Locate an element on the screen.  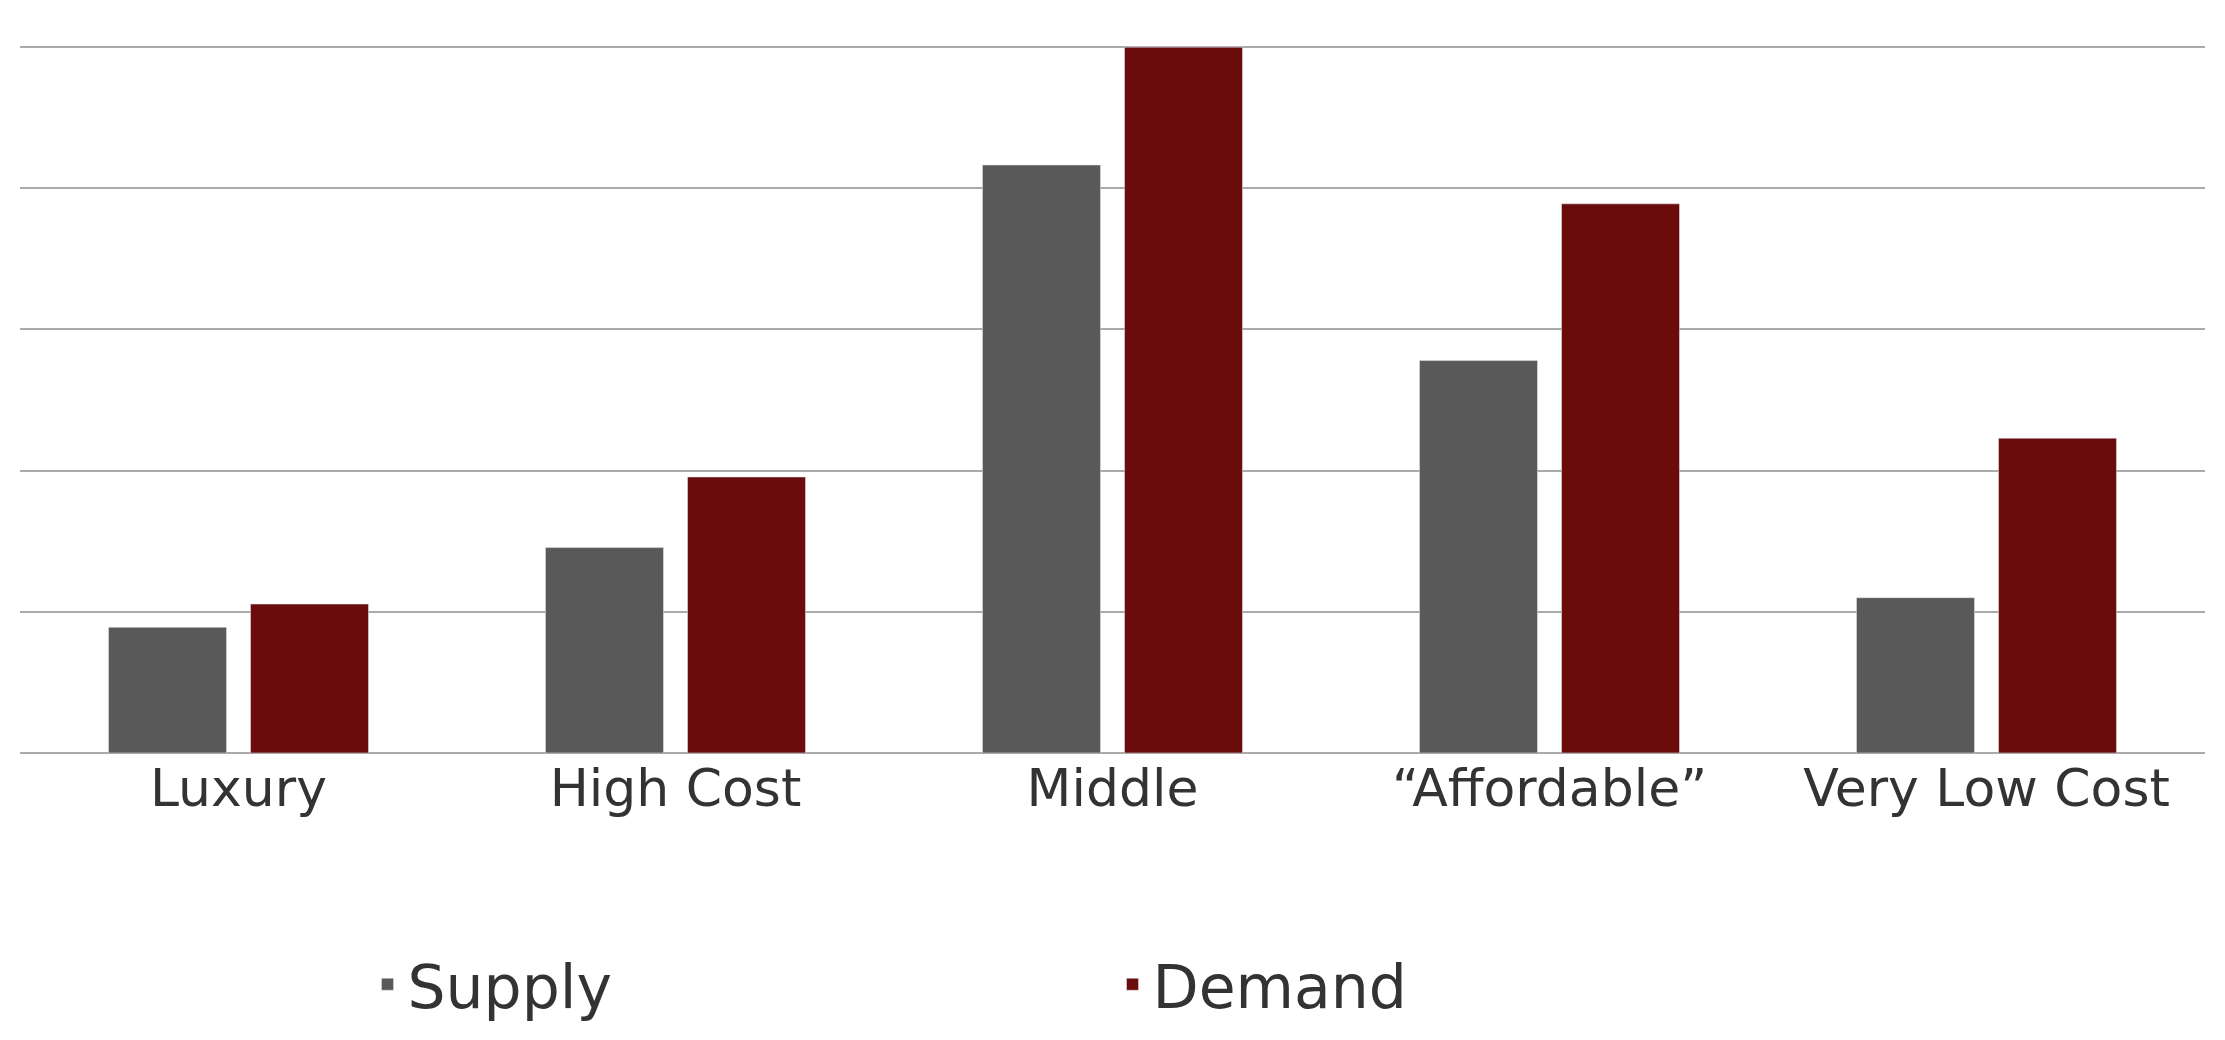
x-tick-label: Very Low Cost is located at coordinates (1986, 788).